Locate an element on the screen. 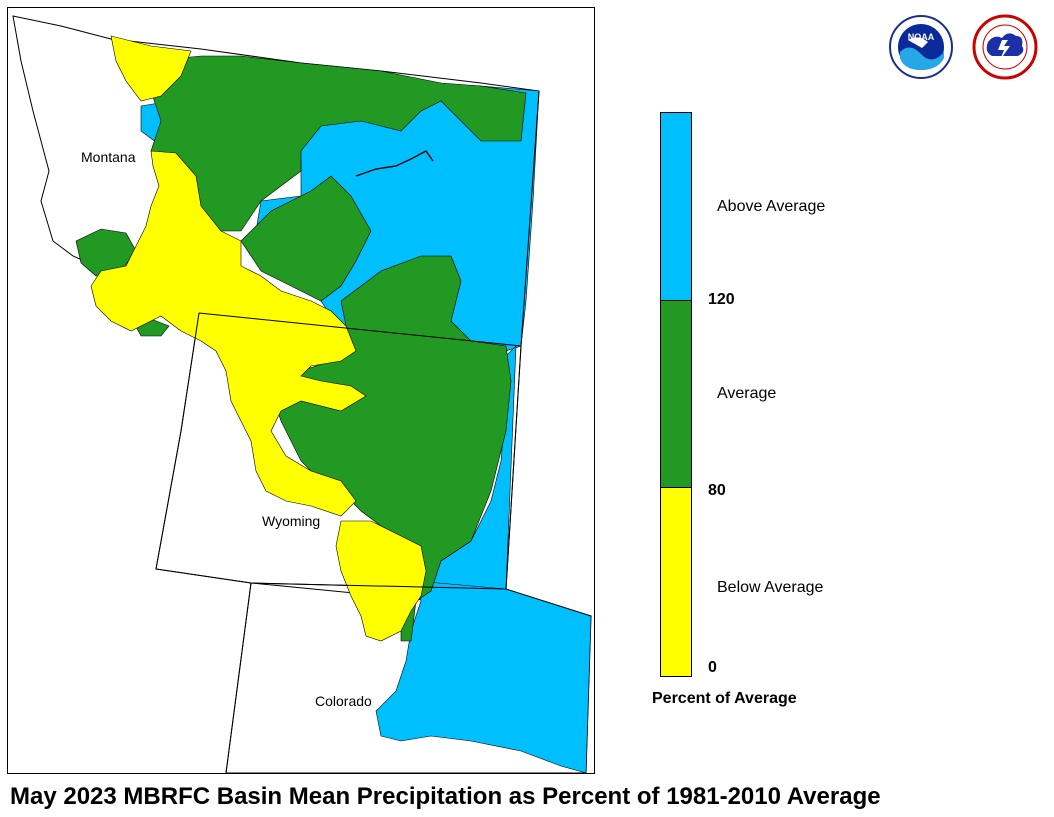  legend-label-above: Above Average is located at coordinates (771, 206).